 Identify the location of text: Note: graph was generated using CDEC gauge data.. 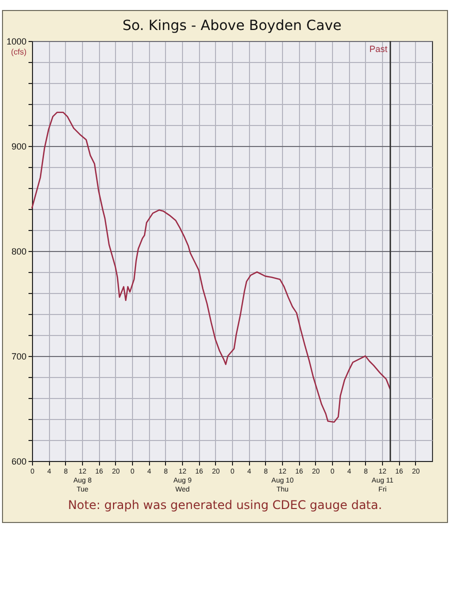
(225, 505).